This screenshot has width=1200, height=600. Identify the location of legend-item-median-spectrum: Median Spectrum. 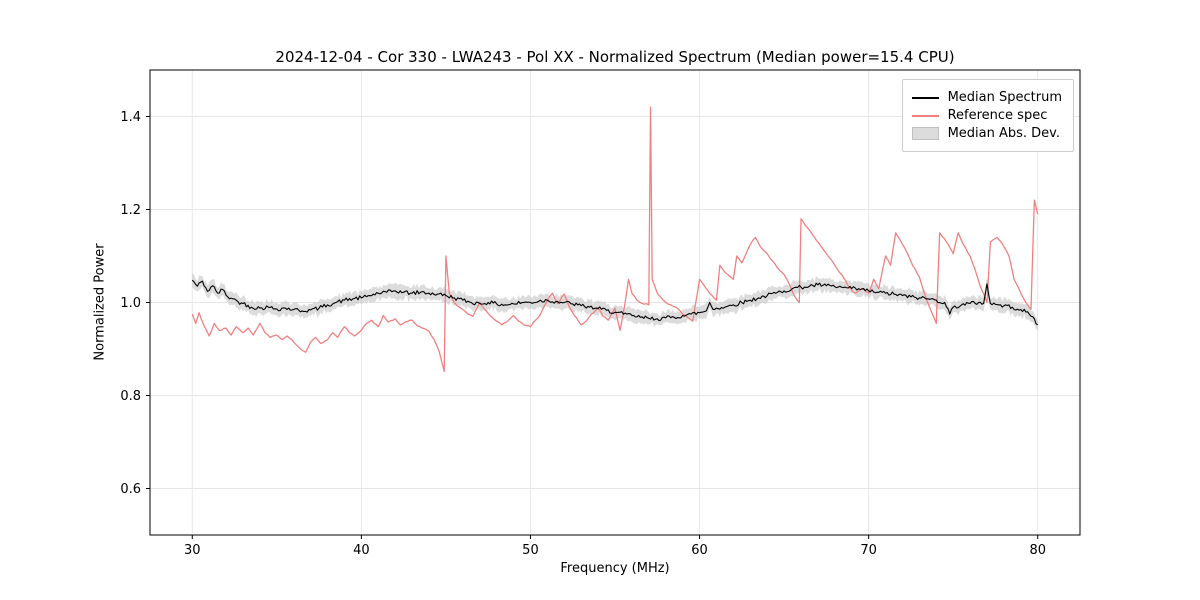
(986, 97).